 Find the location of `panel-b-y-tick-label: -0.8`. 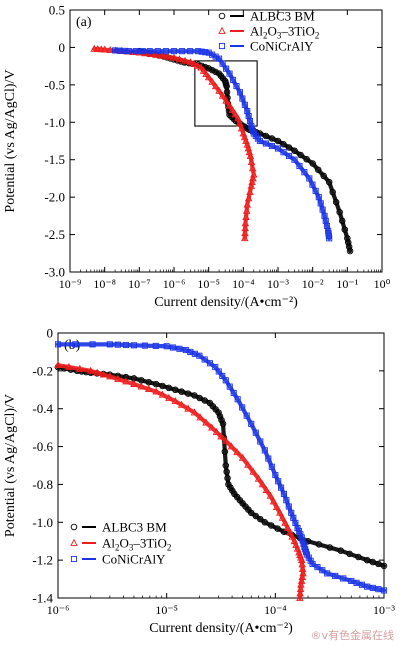

panel-b-y-tick-label: -0.8 is located at coordinates (42, 484).